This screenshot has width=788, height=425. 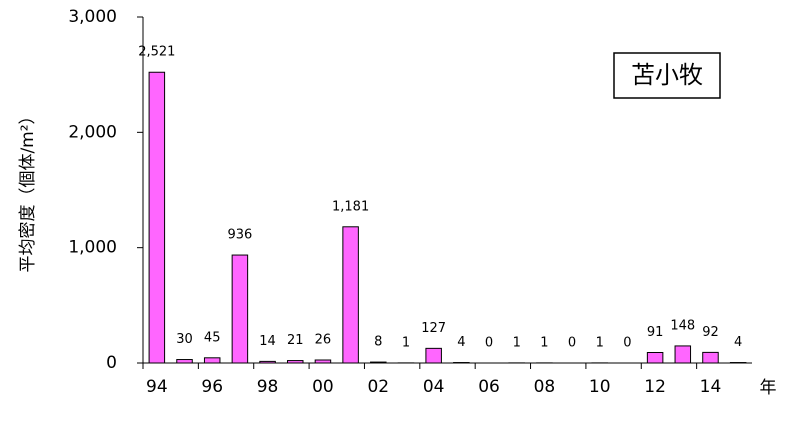 I want to click on value-label: 127, so click(x=433, y=328).